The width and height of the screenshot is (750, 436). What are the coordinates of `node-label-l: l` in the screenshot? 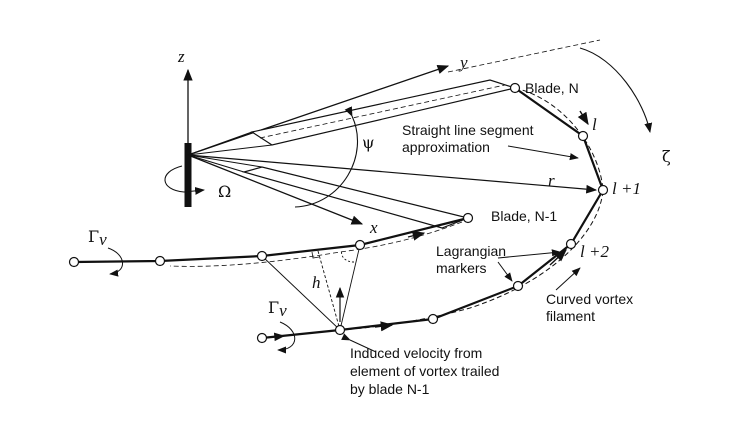 It's located at (594, 124).